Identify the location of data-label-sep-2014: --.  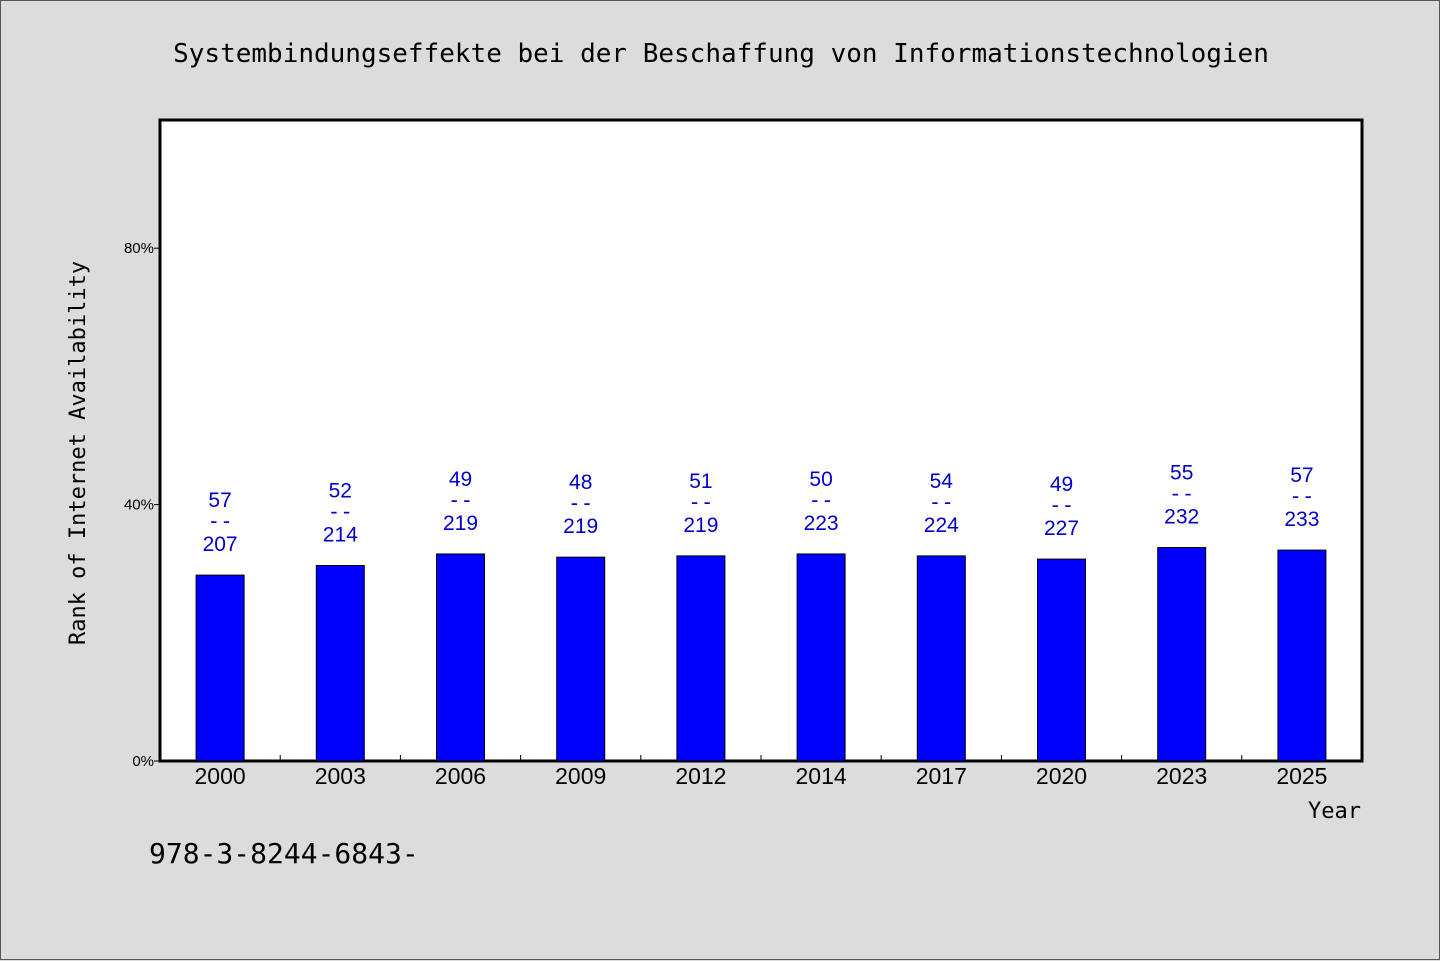
(820, 500).